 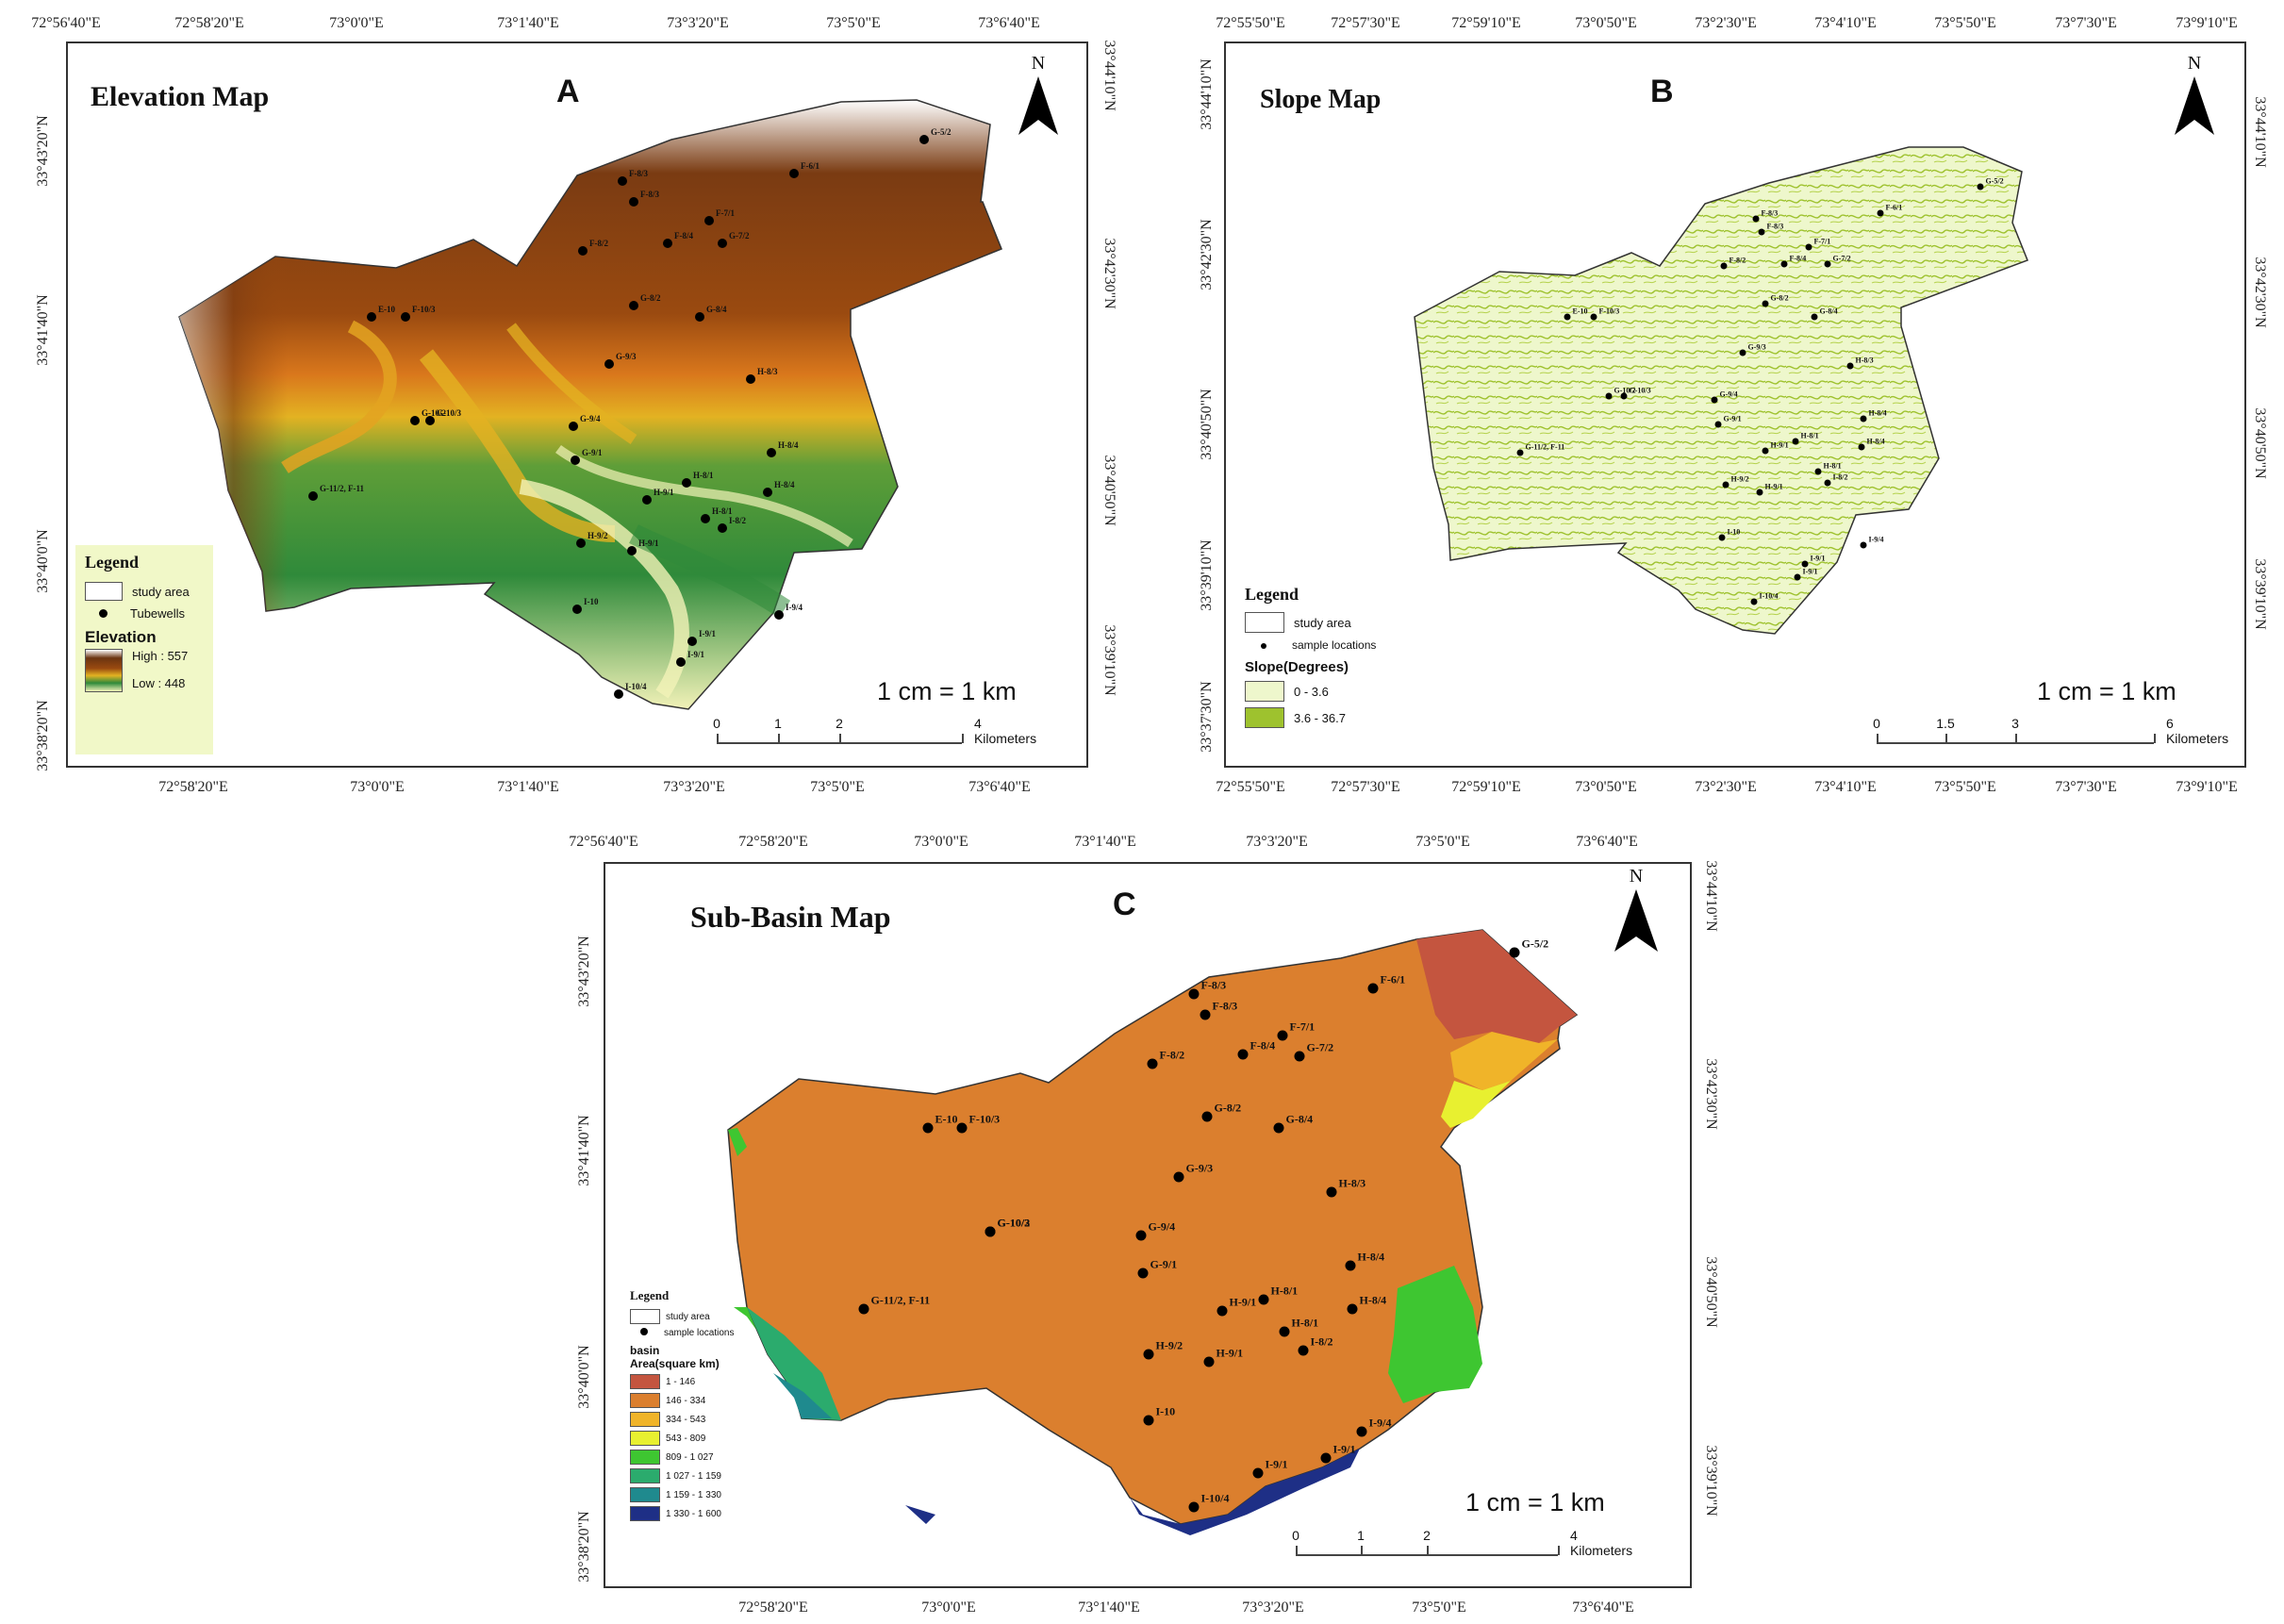 What do you see at coordinates (1726, 23) in the screenshot?
I see `top-tick: 73°2'30"E` at bounding box center [1726, 23].